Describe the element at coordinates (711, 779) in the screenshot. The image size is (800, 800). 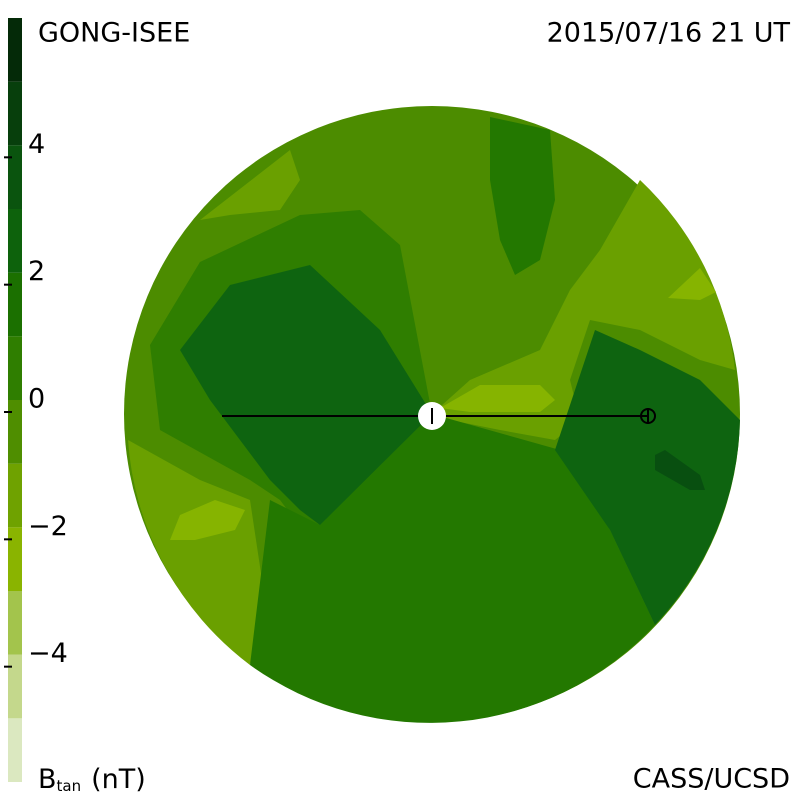
I see `credit: CASS/UCSD` at that location.